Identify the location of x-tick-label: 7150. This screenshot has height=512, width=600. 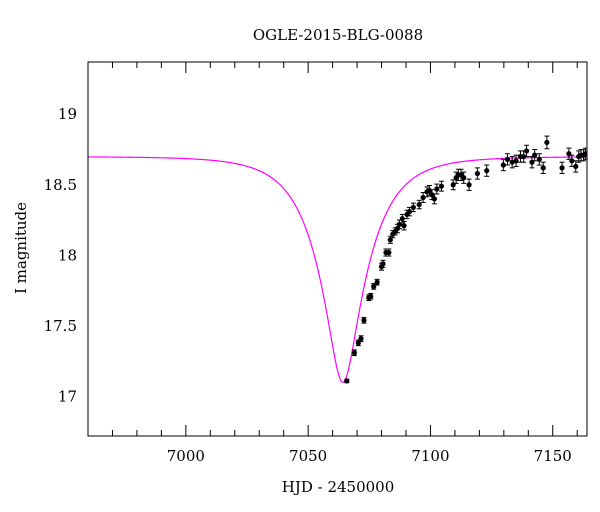
(553, 456).